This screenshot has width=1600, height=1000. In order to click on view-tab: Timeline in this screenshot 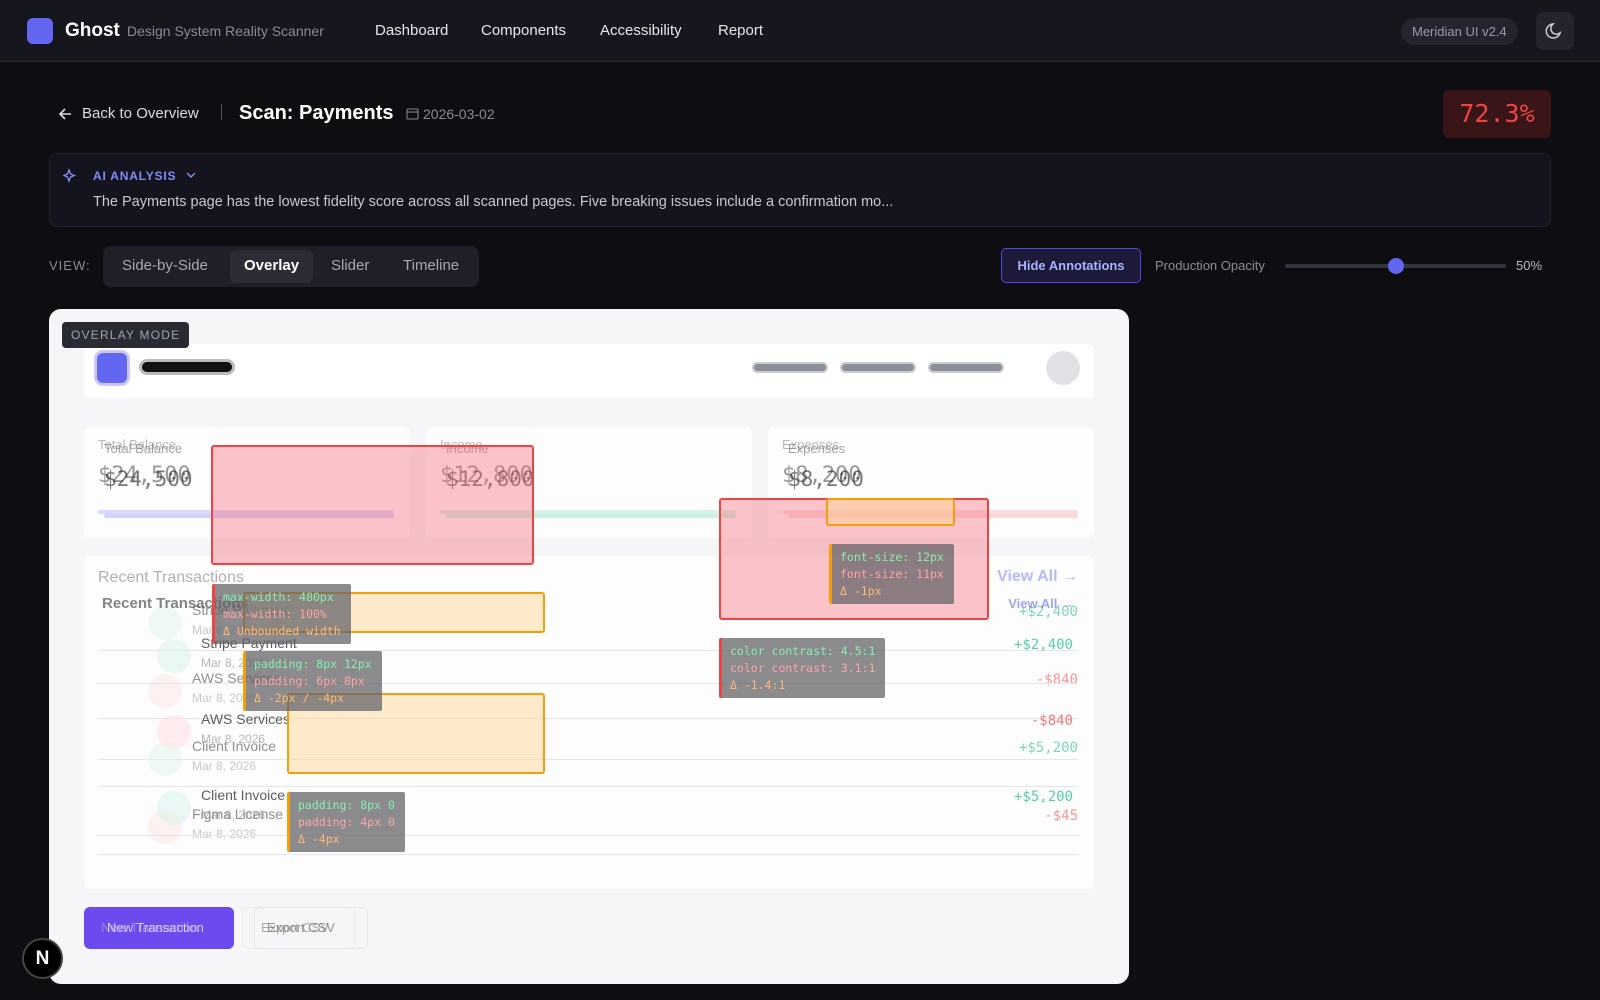, I will do `click(431, 265)`.